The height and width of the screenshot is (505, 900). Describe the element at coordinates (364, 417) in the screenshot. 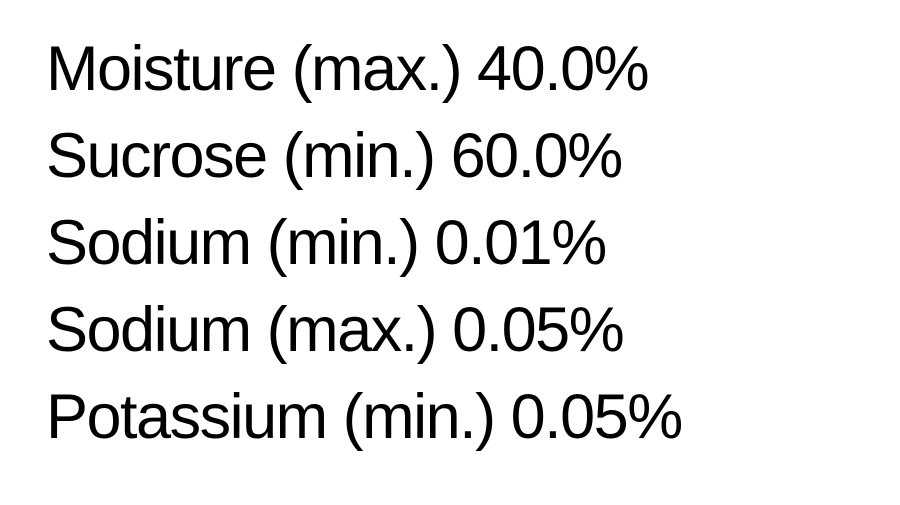

I see `spec-potassium-min: Potassium (min.) 0.05%` at that location.